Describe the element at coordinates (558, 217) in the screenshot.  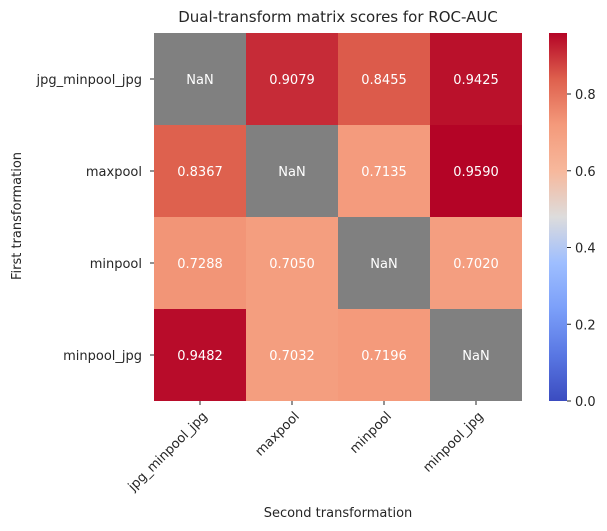
I see `colorbar` at that location.